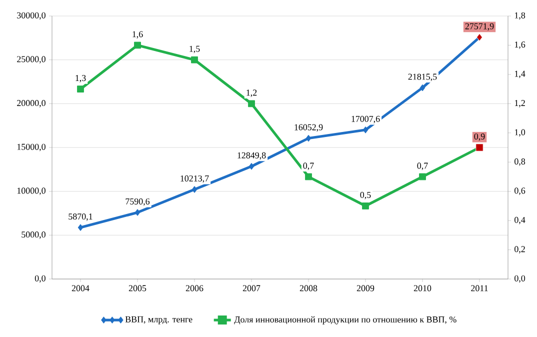 Image resolution: width=537 pixels, height=337 pixels. What do you see at coordinates (519, 104) in the screenshot?
I see `y2-tick-label: 1,2` at bounding box center [519, 104].